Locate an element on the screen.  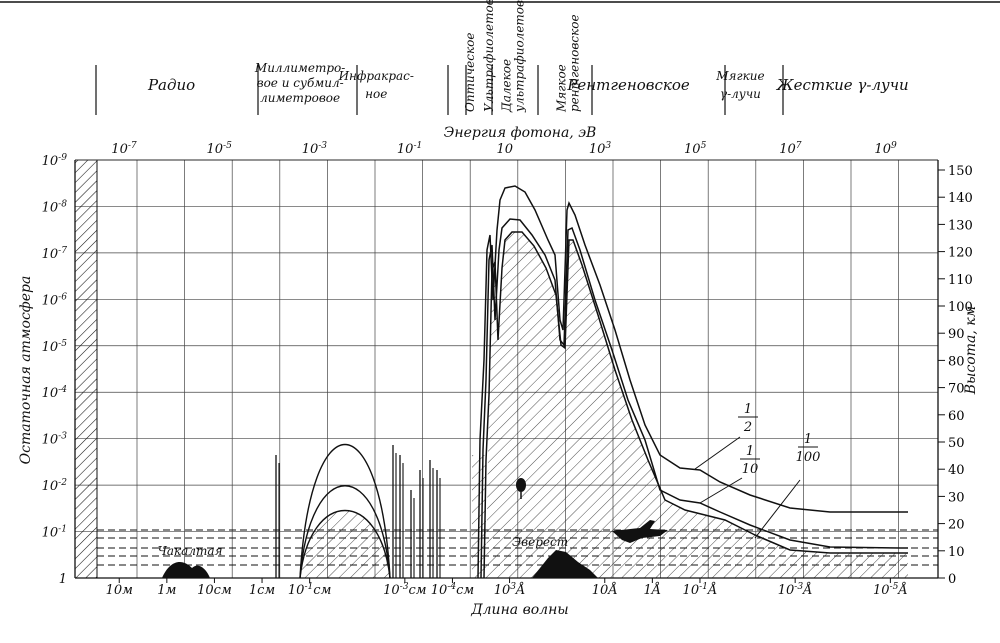
bottom-axis-tick-label: 10см is located at coordinates (214, 590).